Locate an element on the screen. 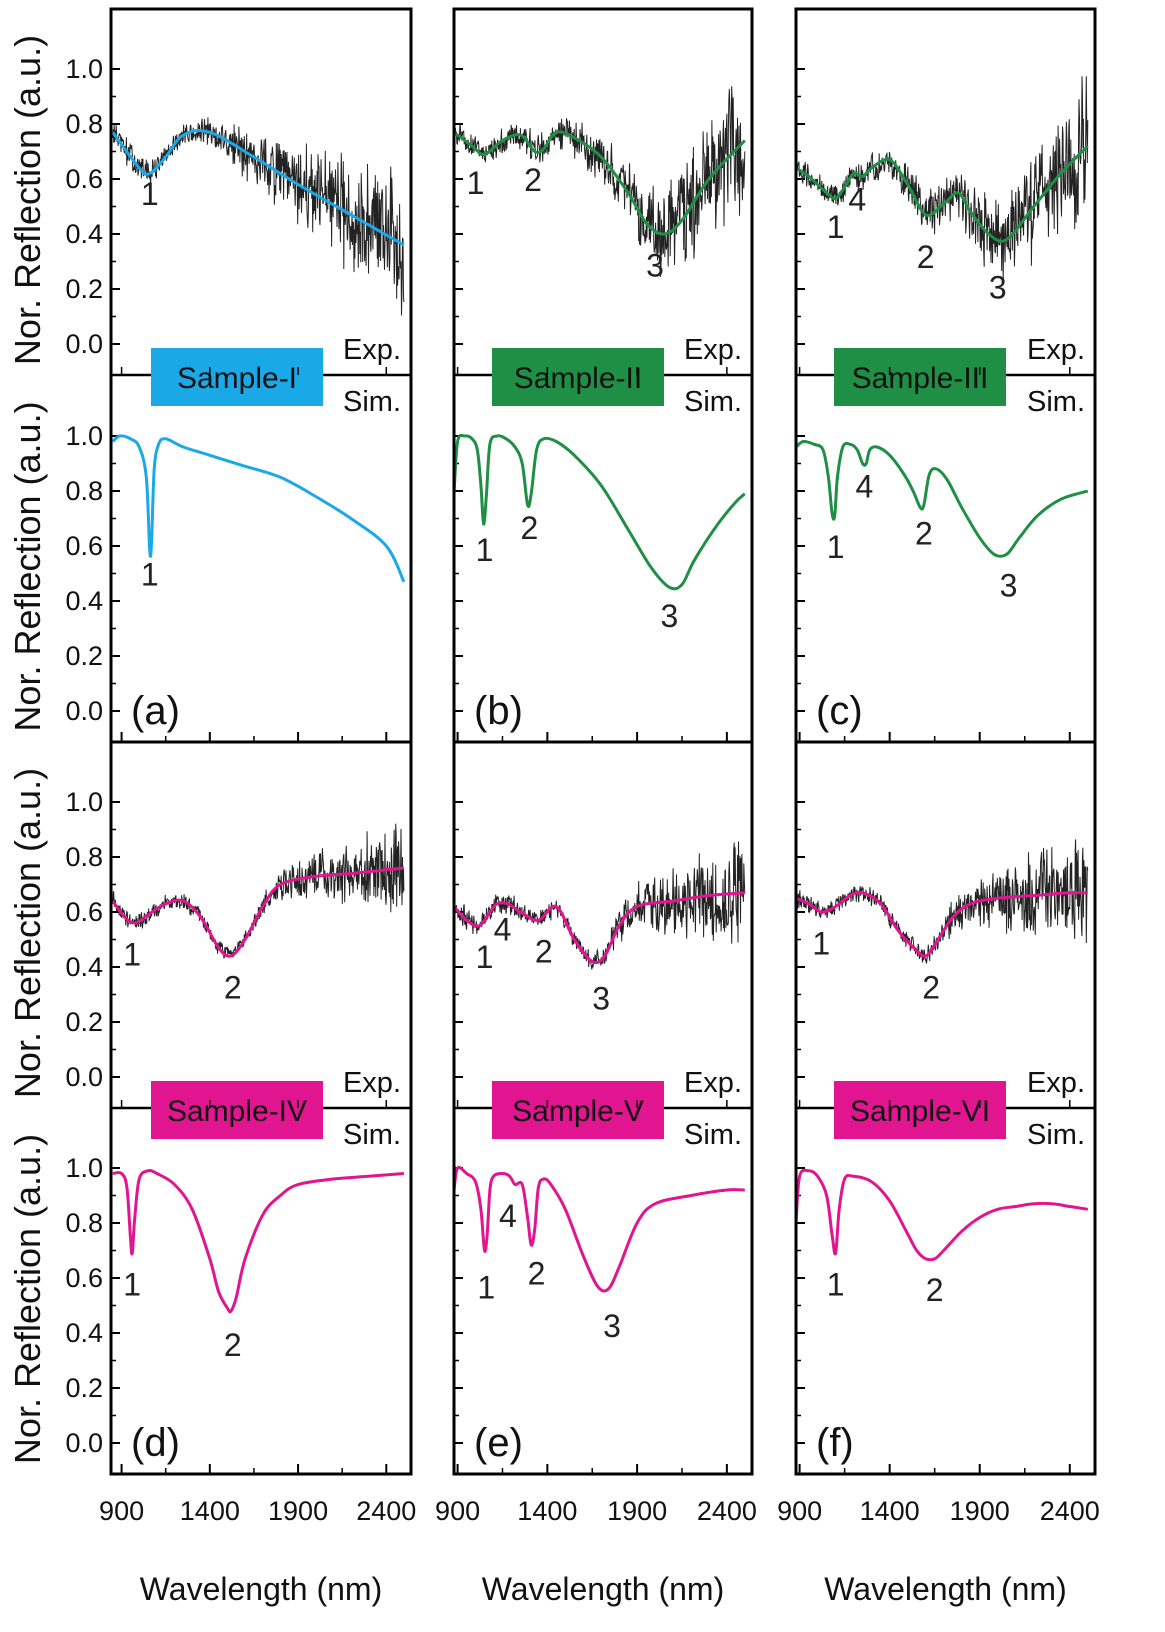 The image size is (1165, 1632). panel-letter: (e) is located at coordinates (498, 1443).